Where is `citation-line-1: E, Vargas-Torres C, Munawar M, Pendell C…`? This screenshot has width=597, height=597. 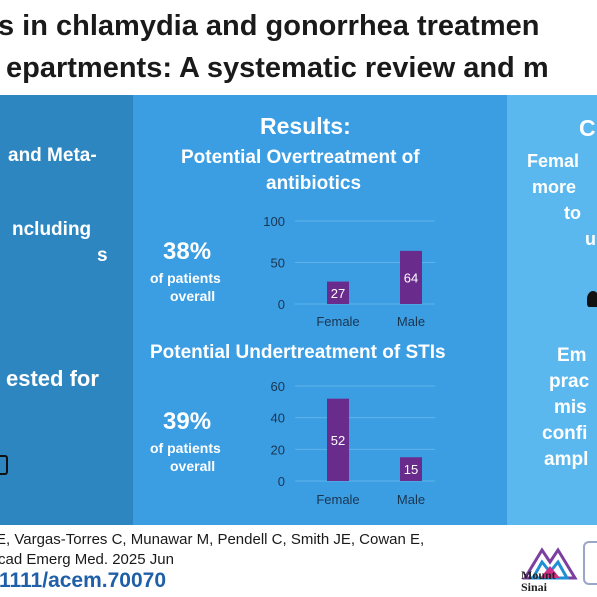
citation-line-1: E, Vargas-Torres C, Munawar M, Pendell C… is located at coordinates (212, 539).